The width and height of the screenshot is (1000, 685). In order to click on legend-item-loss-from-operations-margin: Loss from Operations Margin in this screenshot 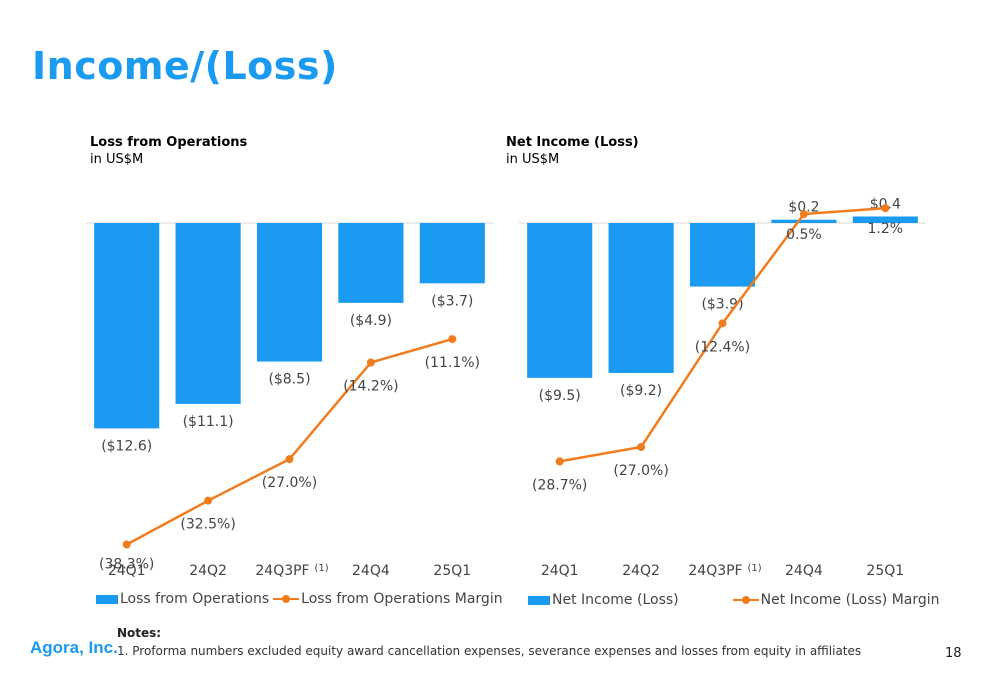, I will do `click(388, 599)`.